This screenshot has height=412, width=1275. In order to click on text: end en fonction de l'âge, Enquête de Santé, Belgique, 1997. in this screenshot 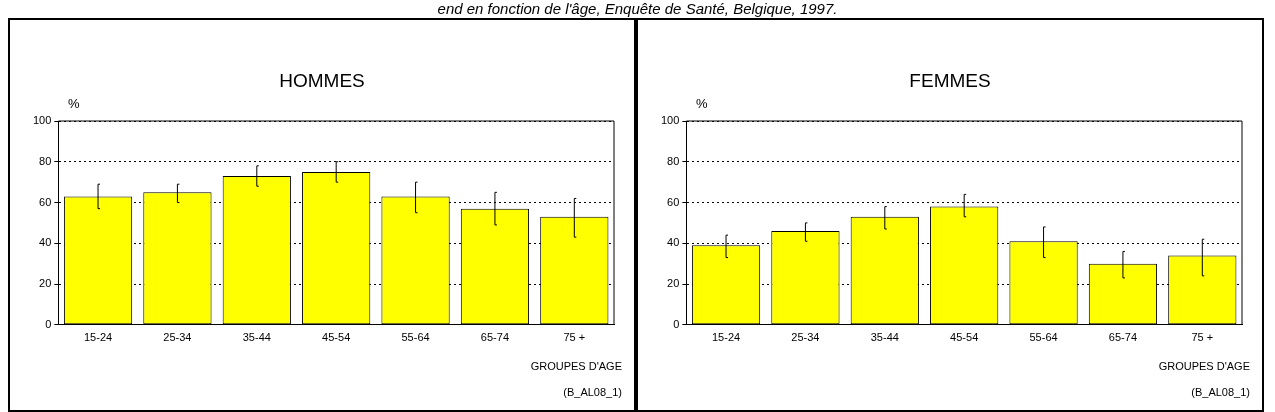, I will do `click(637, 8)`.